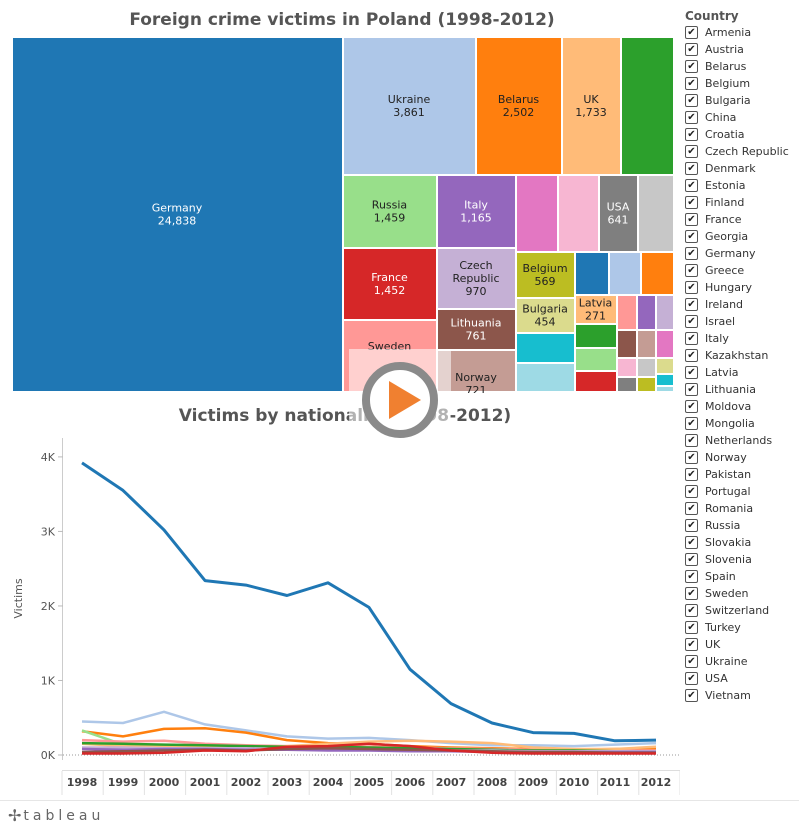 The image size is (799, 827). Describe the element at coordinates (741, 49) in the screenshot. I see `legend-item-austria: ✔ Austria` at that location.